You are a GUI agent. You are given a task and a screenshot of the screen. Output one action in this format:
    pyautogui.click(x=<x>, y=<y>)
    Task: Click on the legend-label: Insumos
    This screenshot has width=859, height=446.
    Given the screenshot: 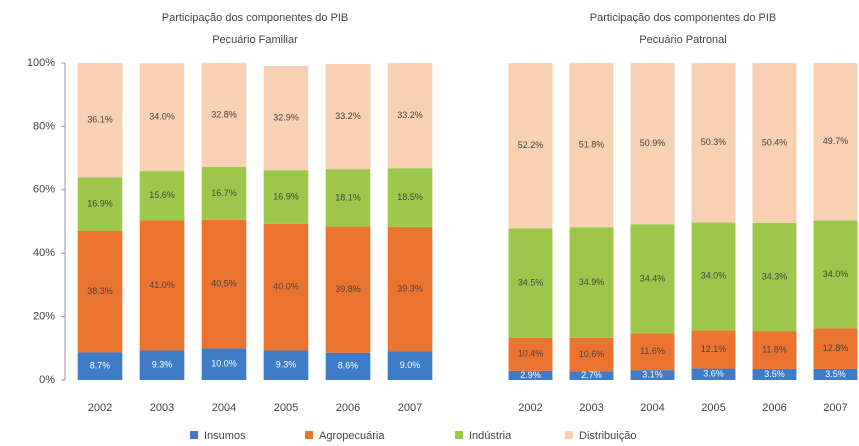 What is the action you would take?
    pyautogui.click(x=225, y=436)
    